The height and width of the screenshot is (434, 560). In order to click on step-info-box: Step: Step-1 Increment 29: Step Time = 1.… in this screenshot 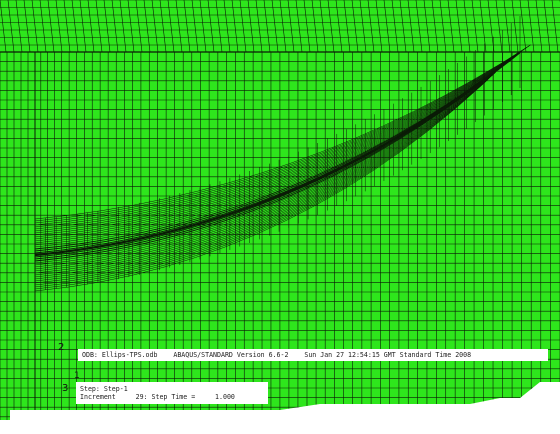, I will do `click(172, 393)`.